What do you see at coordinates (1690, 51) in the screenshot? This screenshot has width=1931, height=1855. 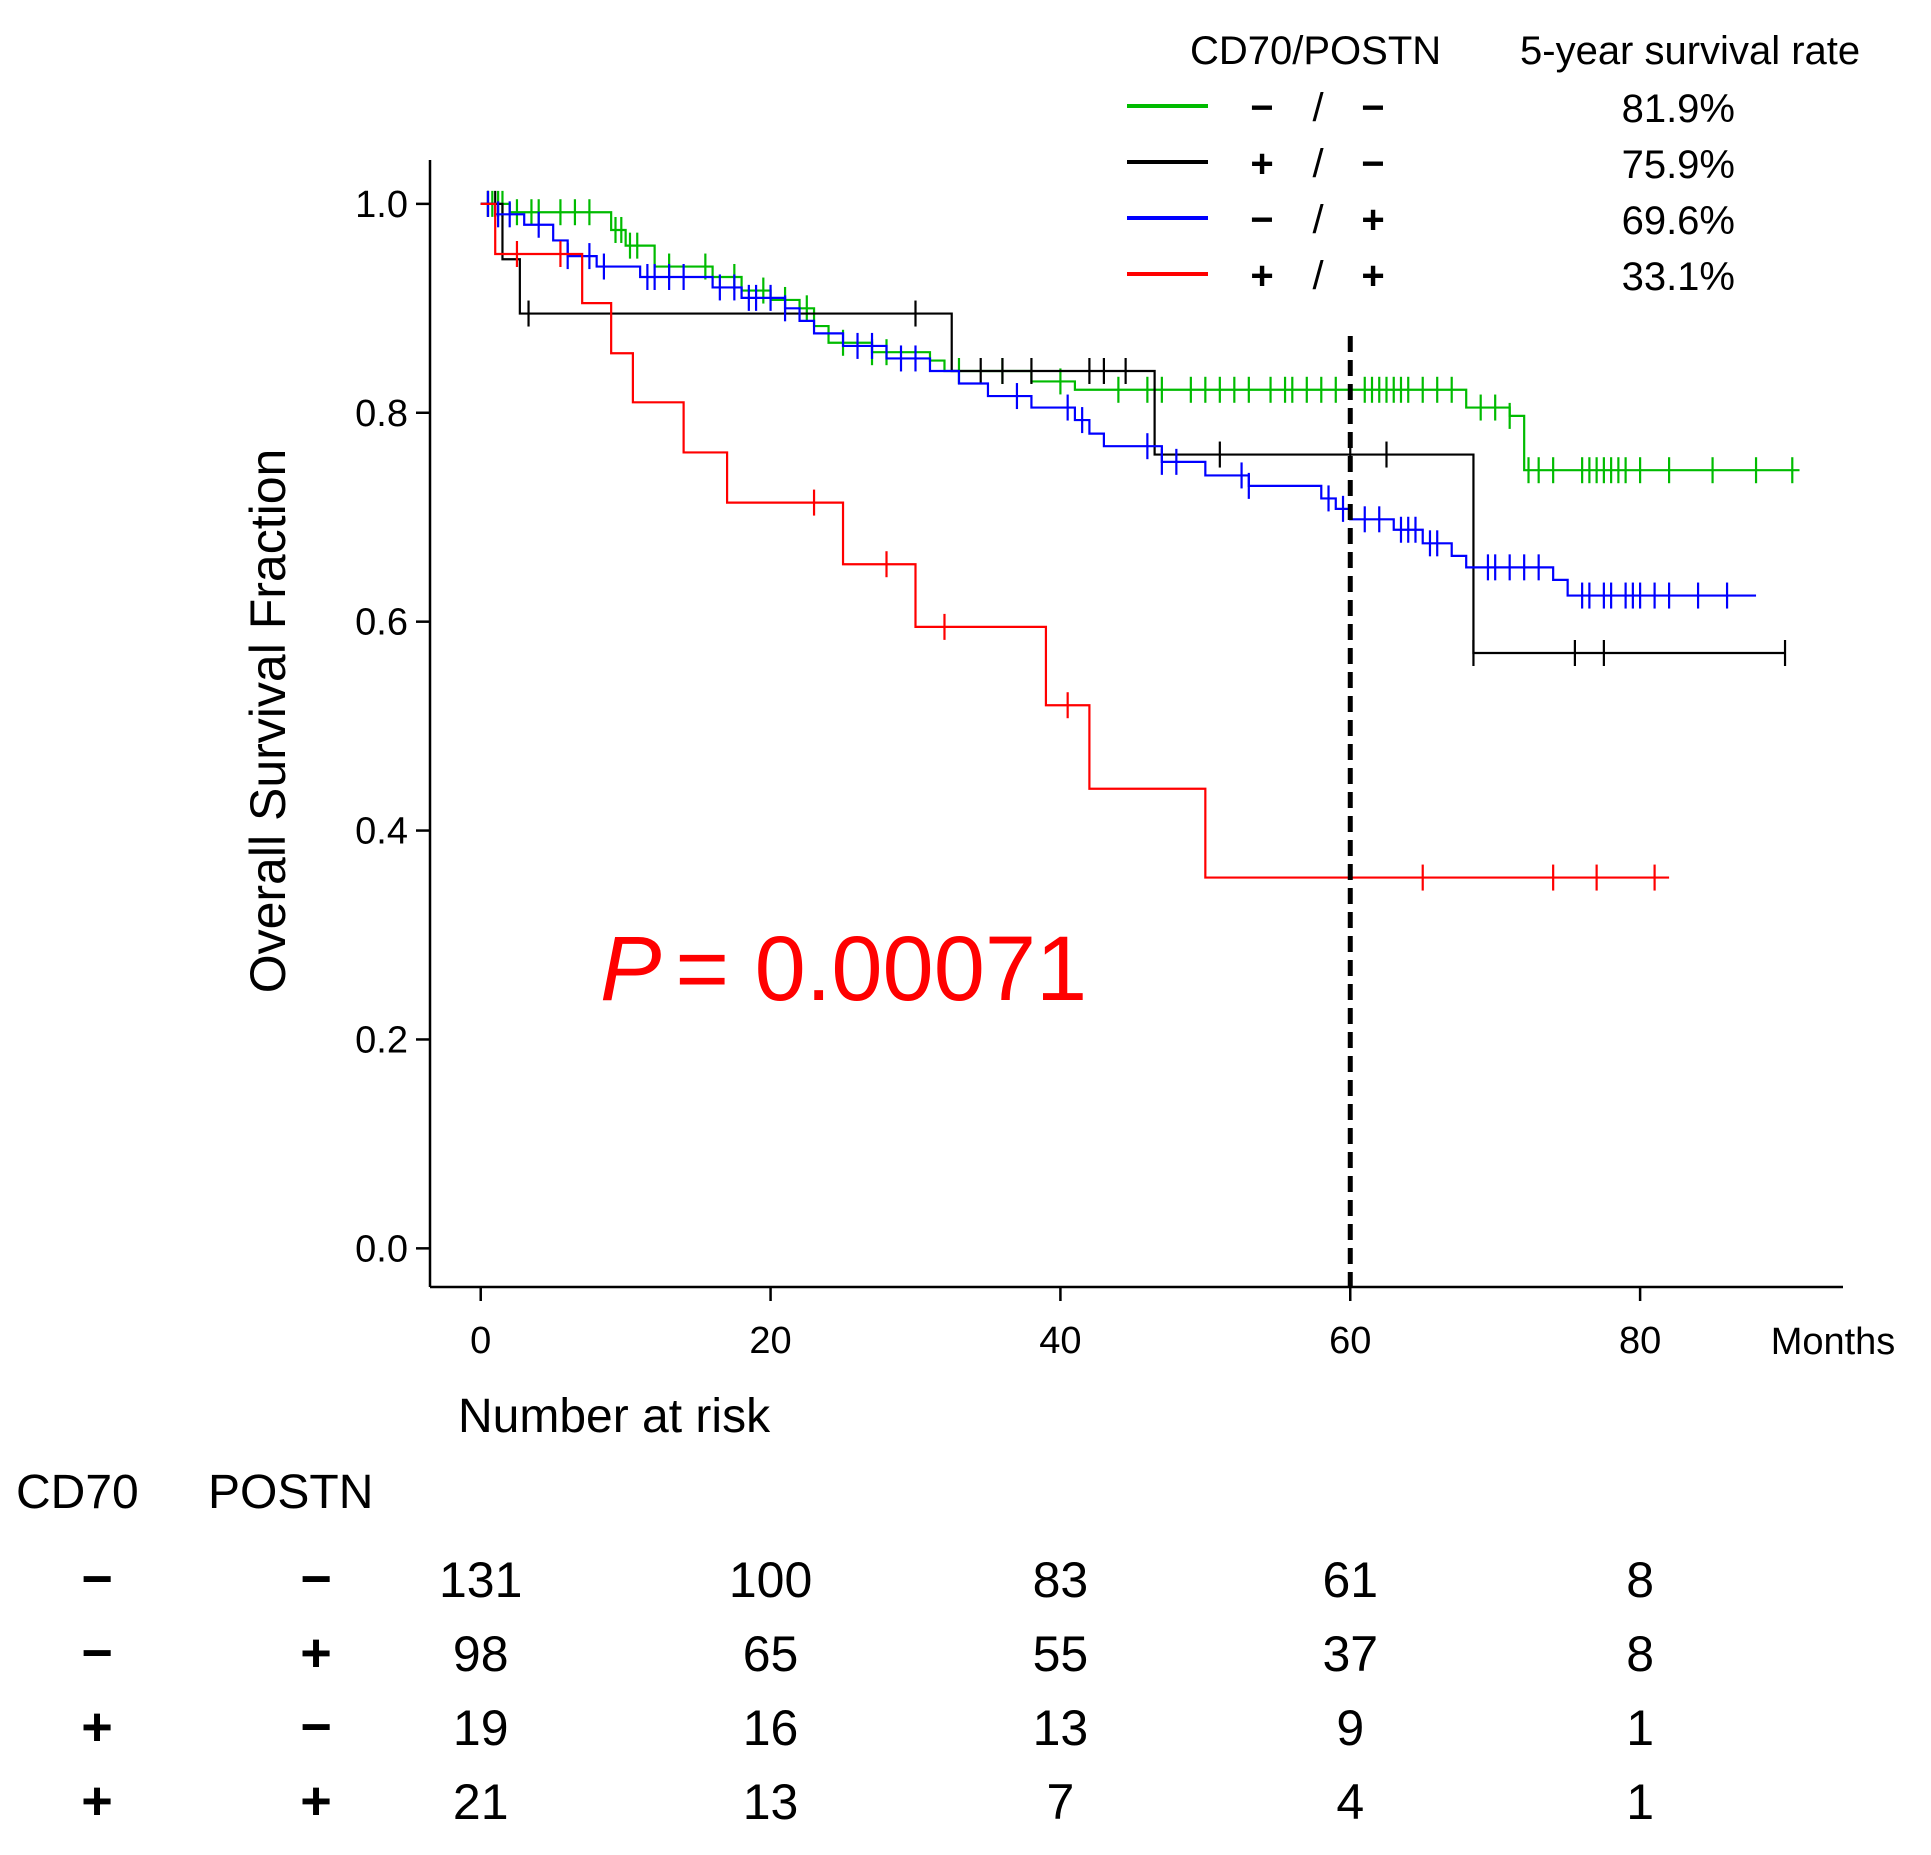 I see `legend-header-rate: 5-year survival rate` at bounding box center [1690, 51].